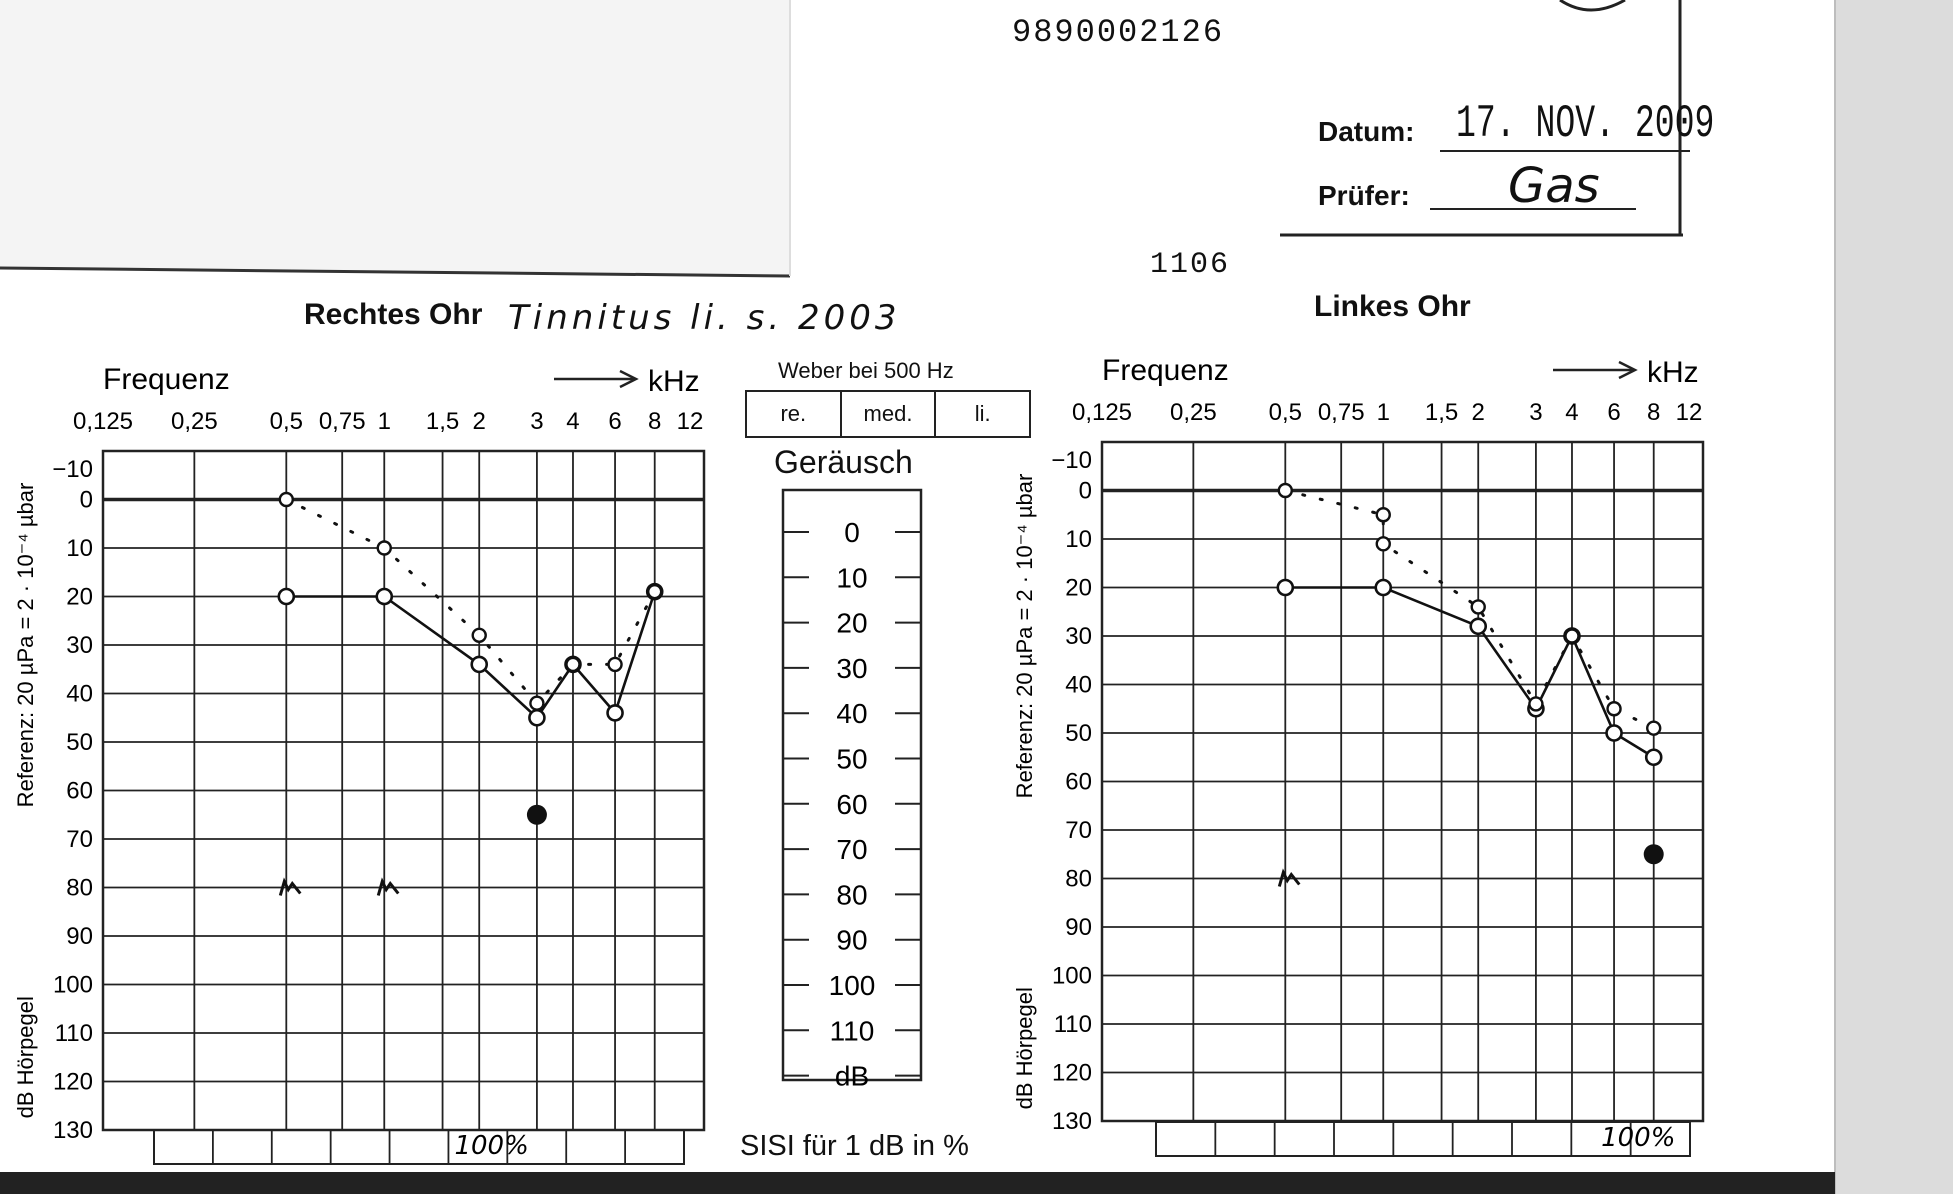 The image size is (1953, 1194). I want to click on right-ear-title: Rechtes Ohr, so click(393, 314).